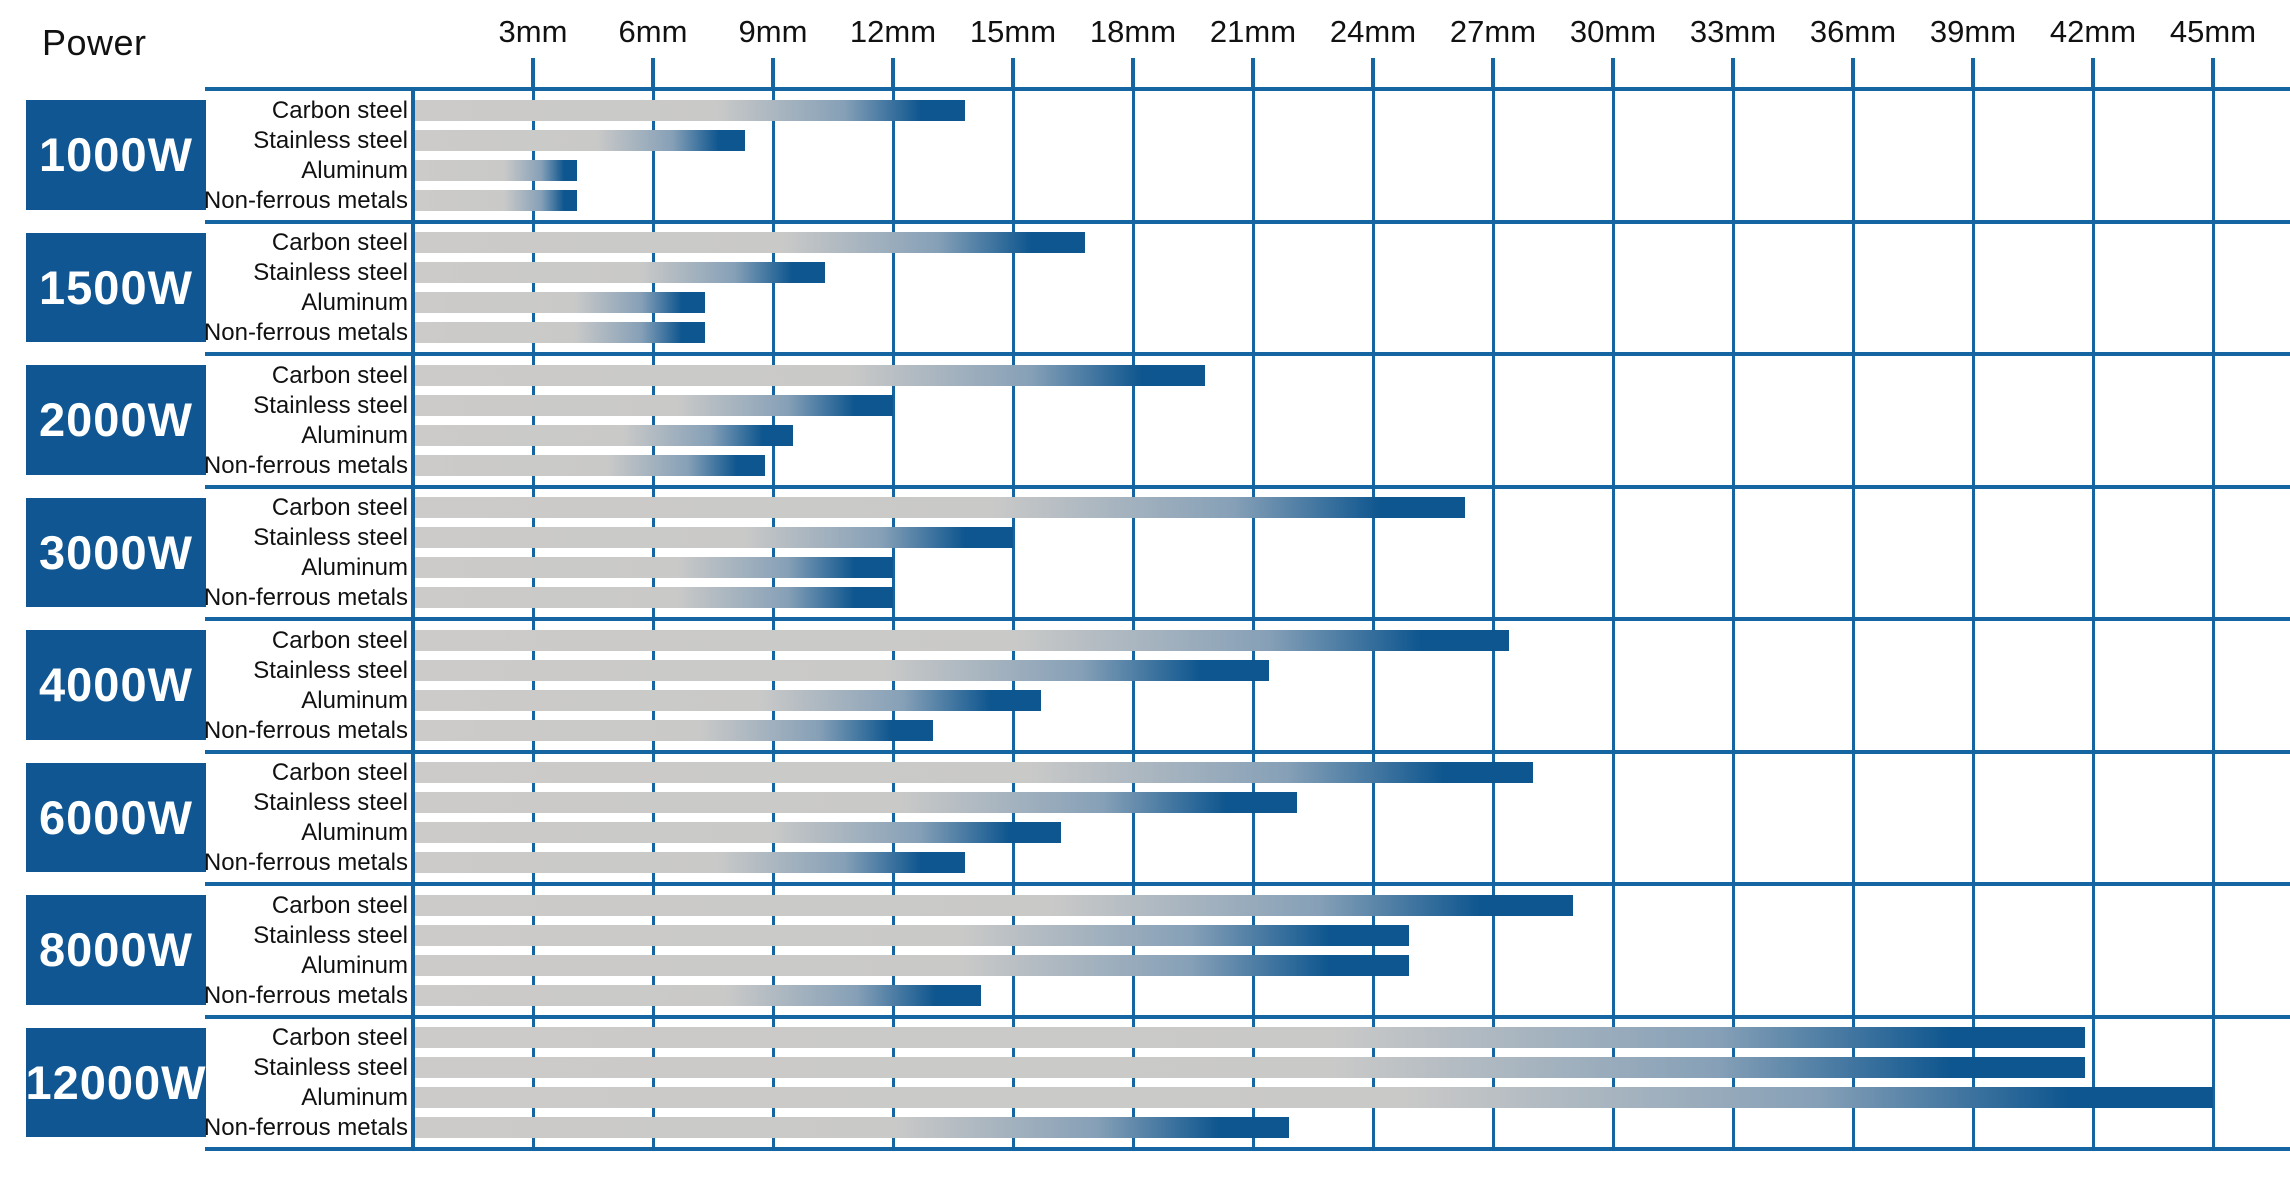 The width and height of the screenshot is (2290, 1181). I want to click on x-tick-label: 24mm, so click(1373, 31).